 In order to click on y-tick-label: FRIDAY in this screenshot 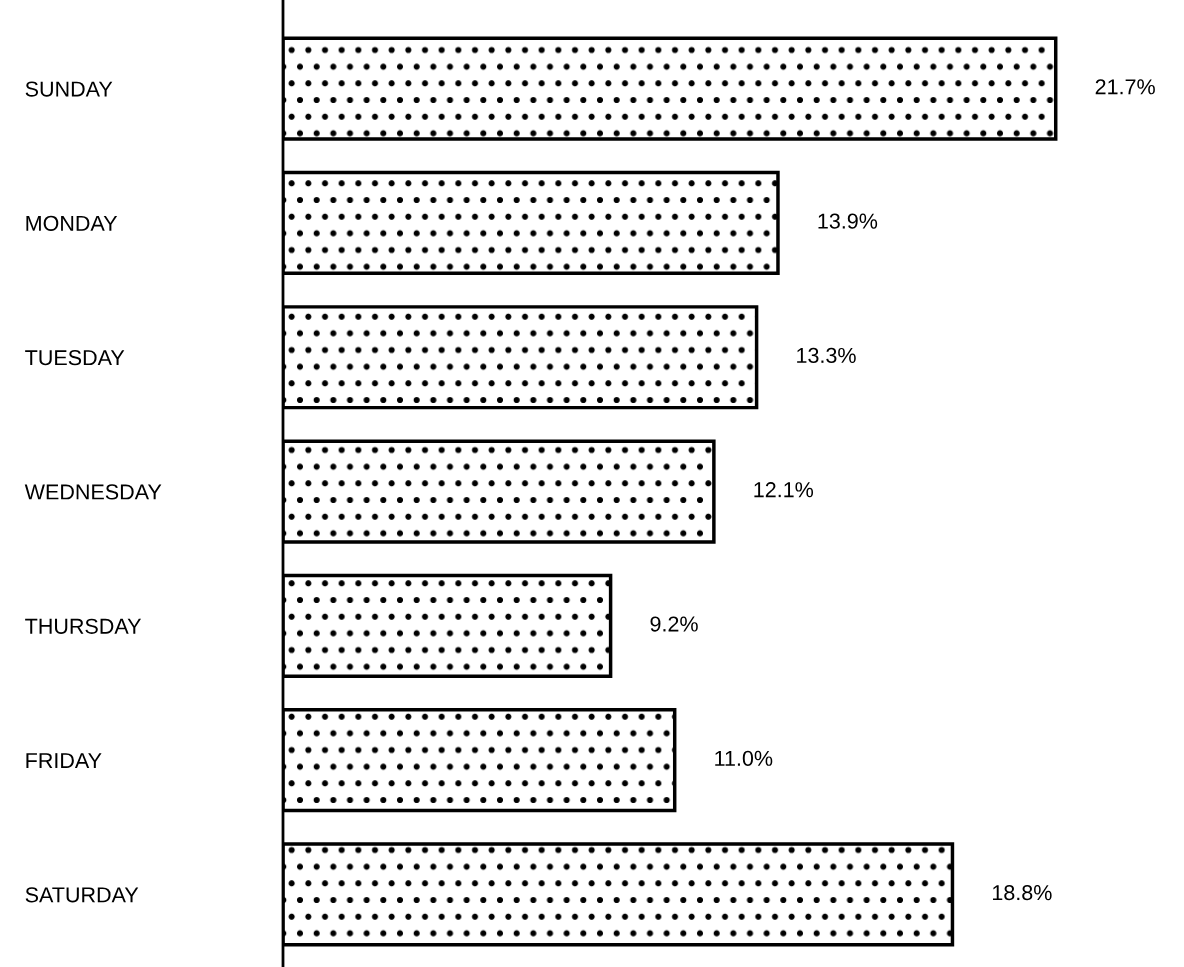, I will do `click(64, 760)`.